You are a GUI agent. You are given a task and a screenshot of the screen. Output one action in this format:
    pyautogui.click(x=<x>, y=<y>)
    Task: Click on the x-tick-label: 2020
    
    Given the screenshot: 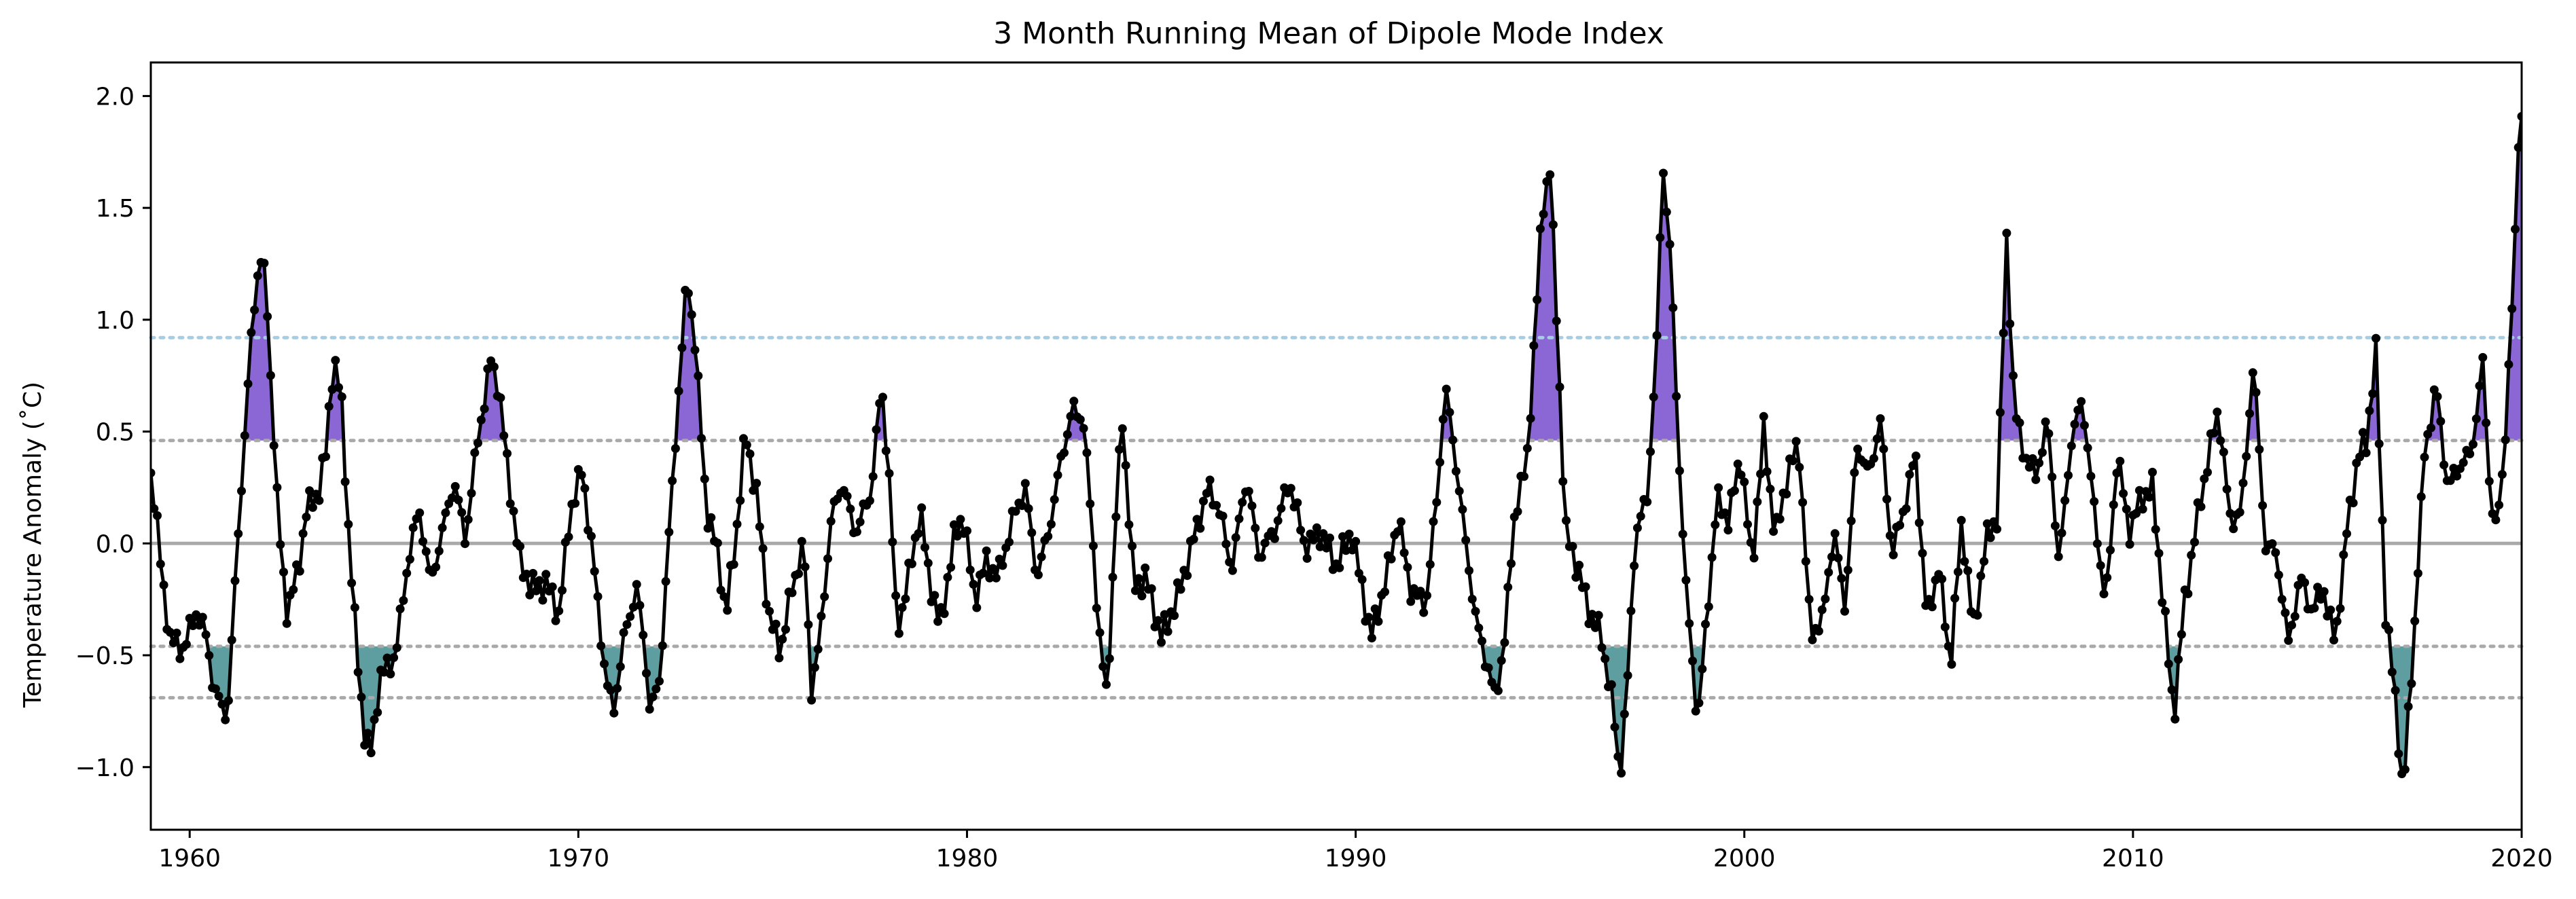 What is the action you would take?
    pyautogui.click(x=2521, y=859)
    